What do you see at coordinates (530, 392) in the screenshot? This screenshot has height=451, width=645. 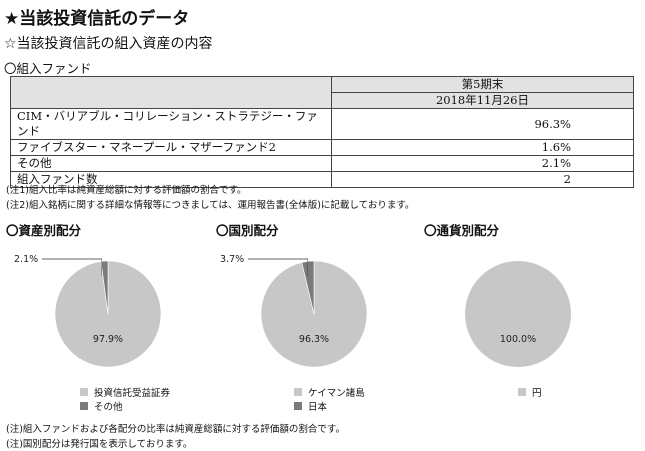 I see `legend-item: 円` at bounding box center [530, 392].